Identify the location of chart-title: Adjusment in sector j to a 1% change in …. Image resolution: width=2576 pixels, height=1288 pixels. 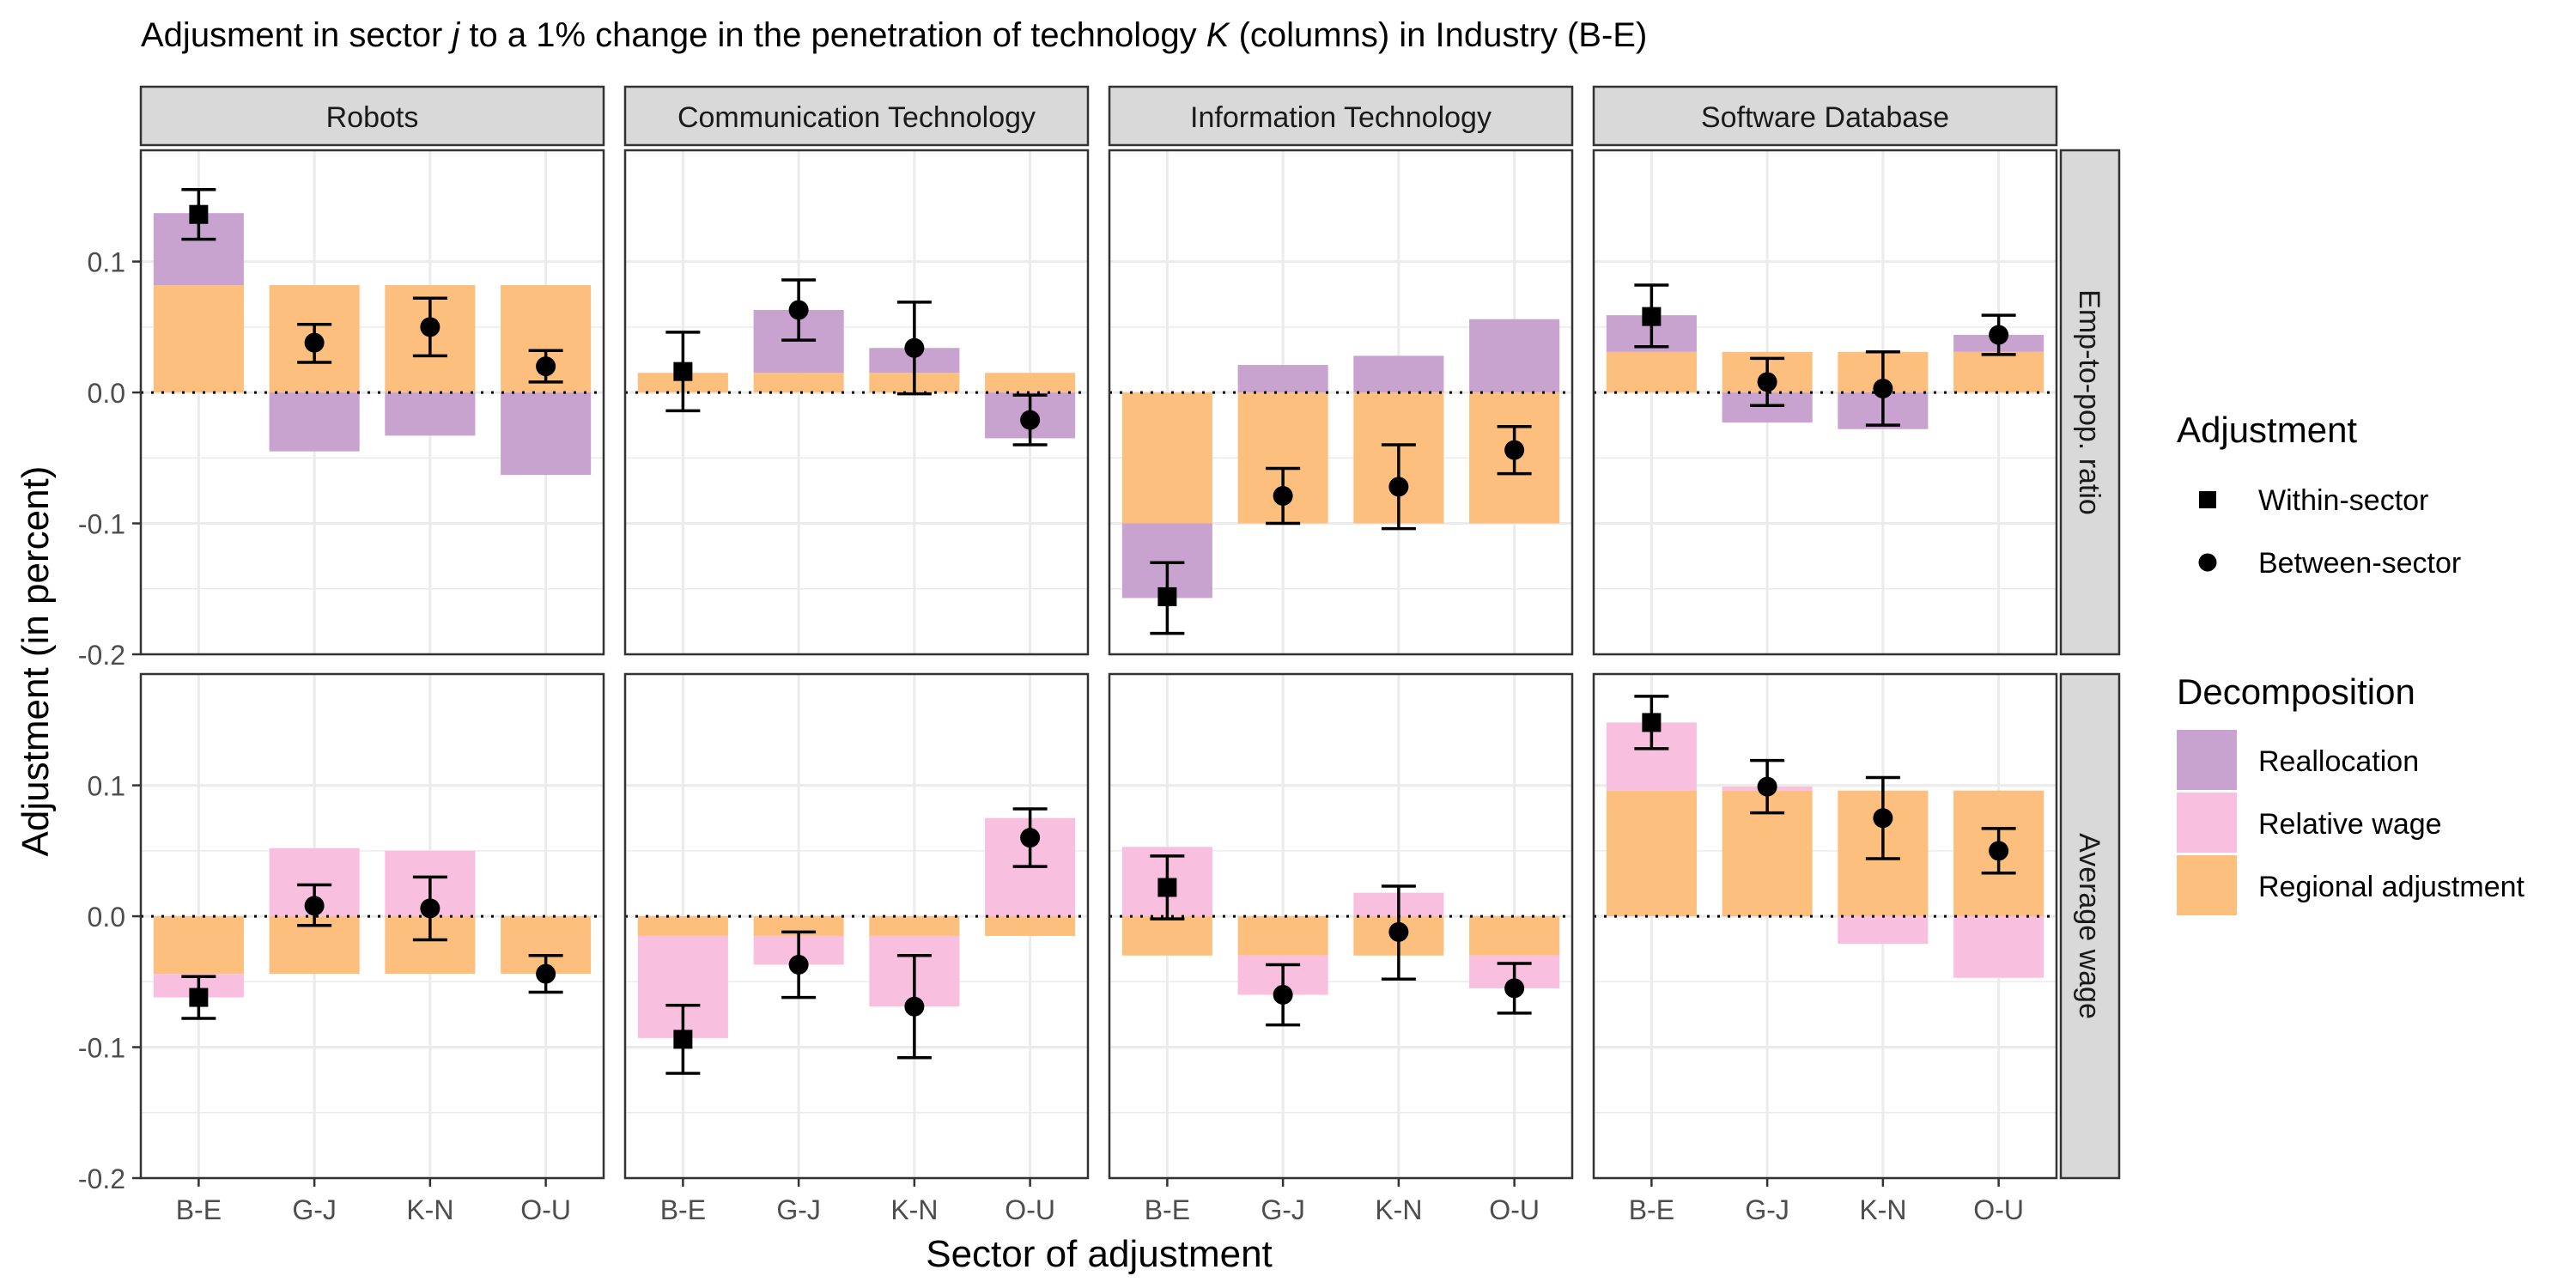
(894, 35).